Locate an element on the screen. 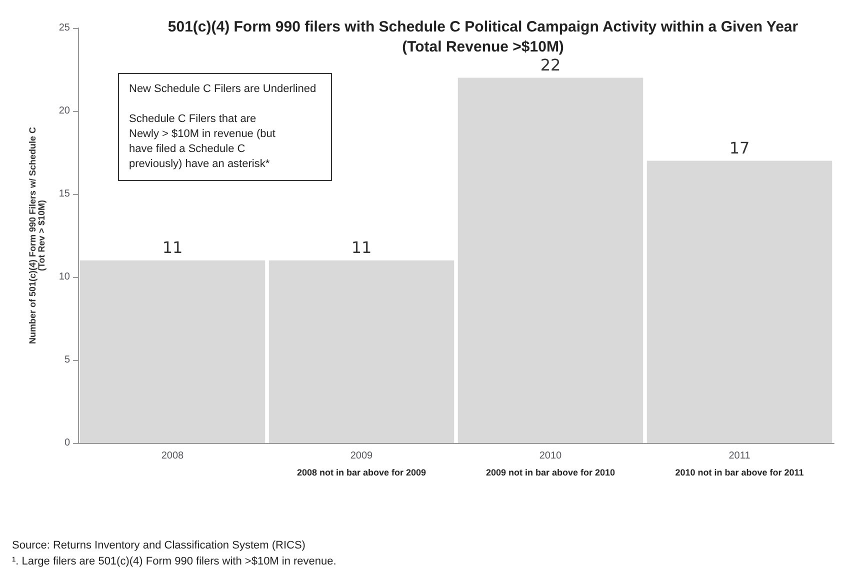 The height and width of the screenshot is (584, 846). source-note: Source: Returns Inventory and Classification System (RICS) is located at coordinates (159, 546).